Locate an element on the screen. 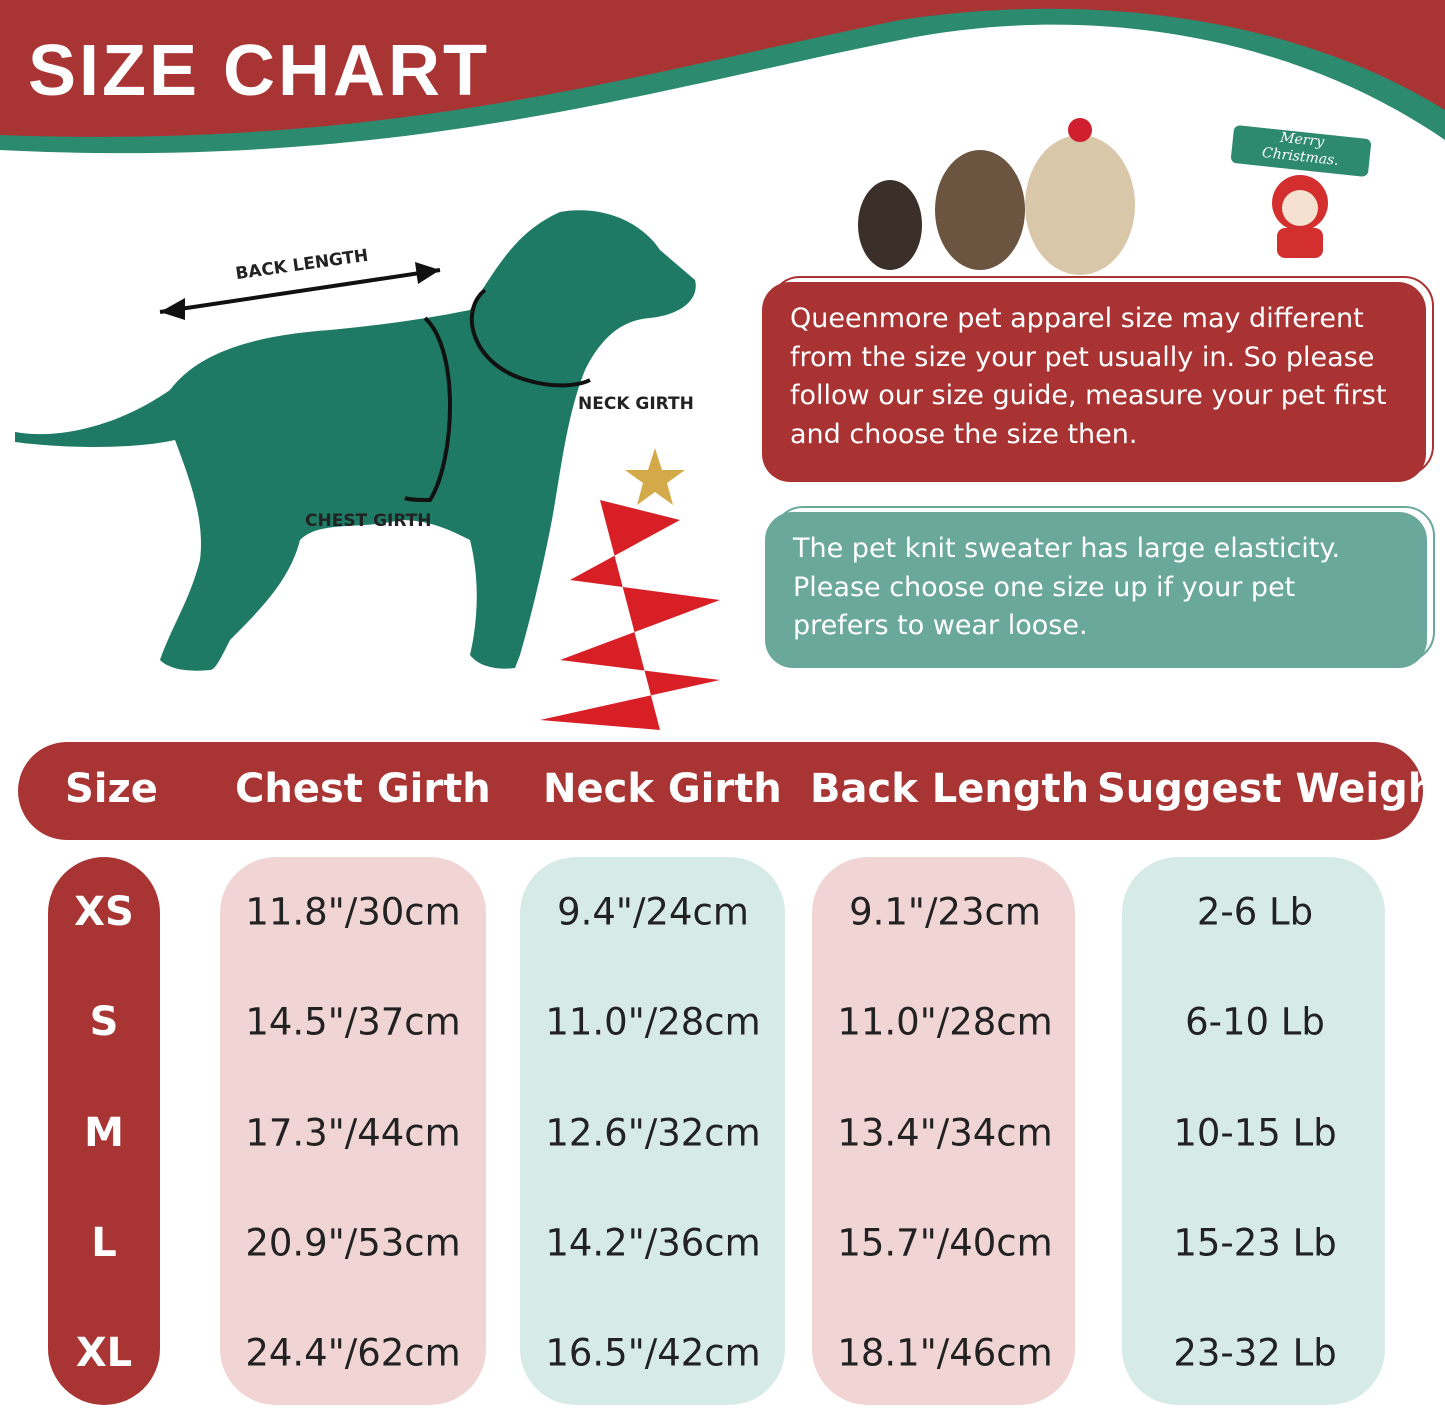 The width and height of the screenshot is (1445, 1409). size-cell: L is located at coordinates (104, 1243).